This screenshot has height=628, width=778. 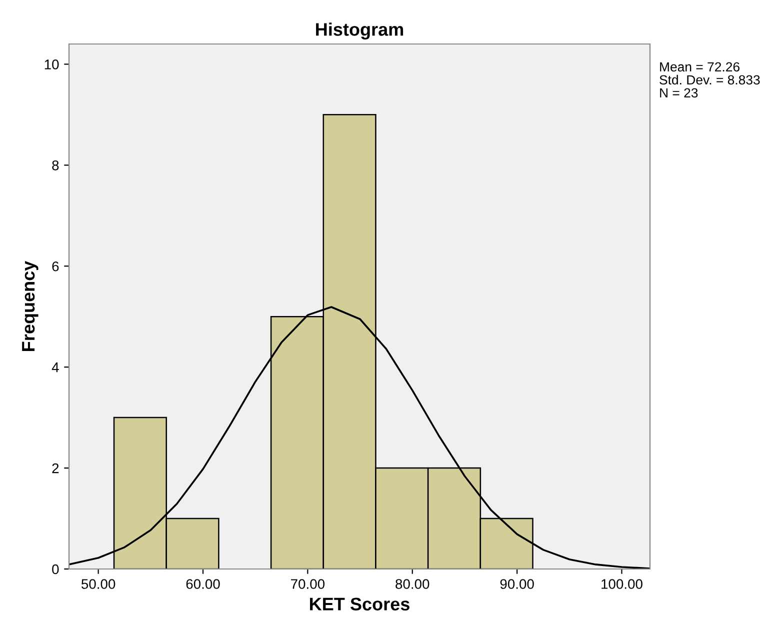 I want to click on y-axis-title: Frequency, so click(x=30, y=305).